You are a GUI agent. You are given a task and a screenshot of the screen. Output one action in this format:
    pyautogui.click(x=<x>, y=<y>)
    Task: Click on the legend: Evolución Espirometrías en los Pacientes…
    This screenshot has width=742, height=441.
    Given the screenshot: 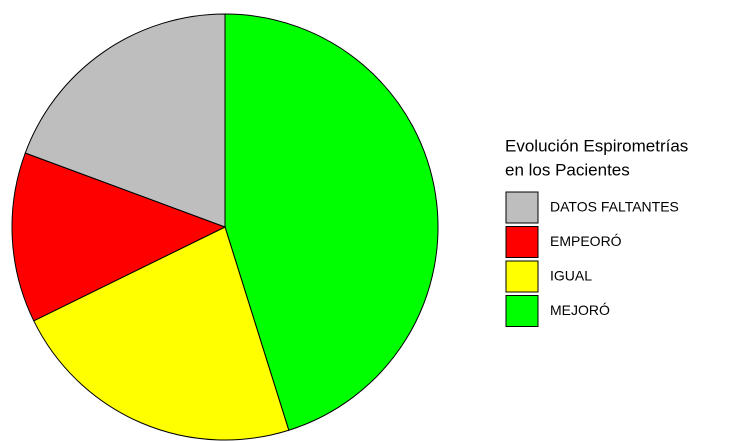 What is the action you would take?
    pyautogui.click(x=596, y=231)
    